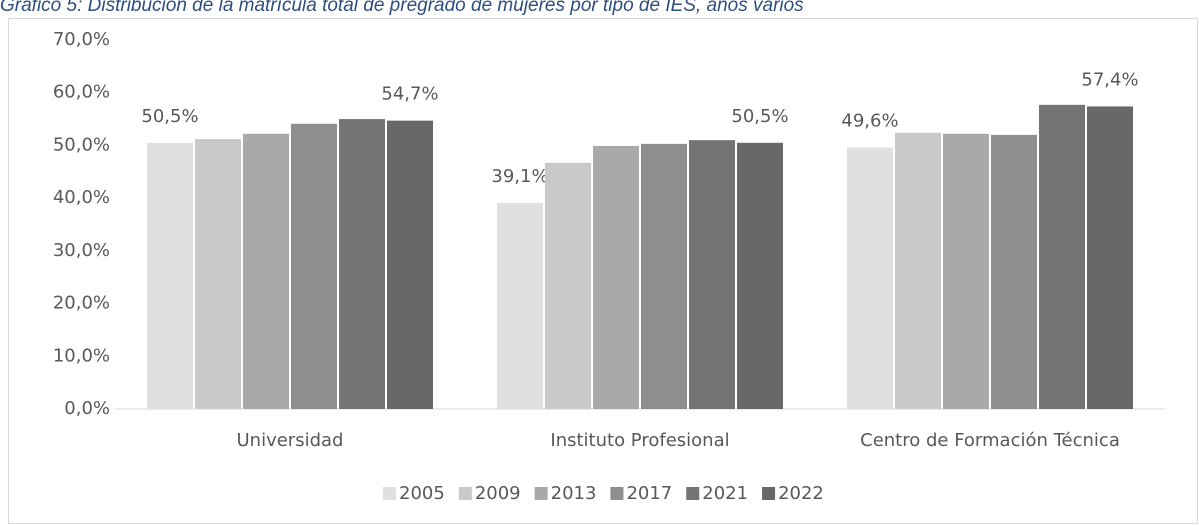  What do you see at coordinates (87, 408) in the screenshot?
I see `y-tick-label: 0,0%` at bounding box center [87, 408].